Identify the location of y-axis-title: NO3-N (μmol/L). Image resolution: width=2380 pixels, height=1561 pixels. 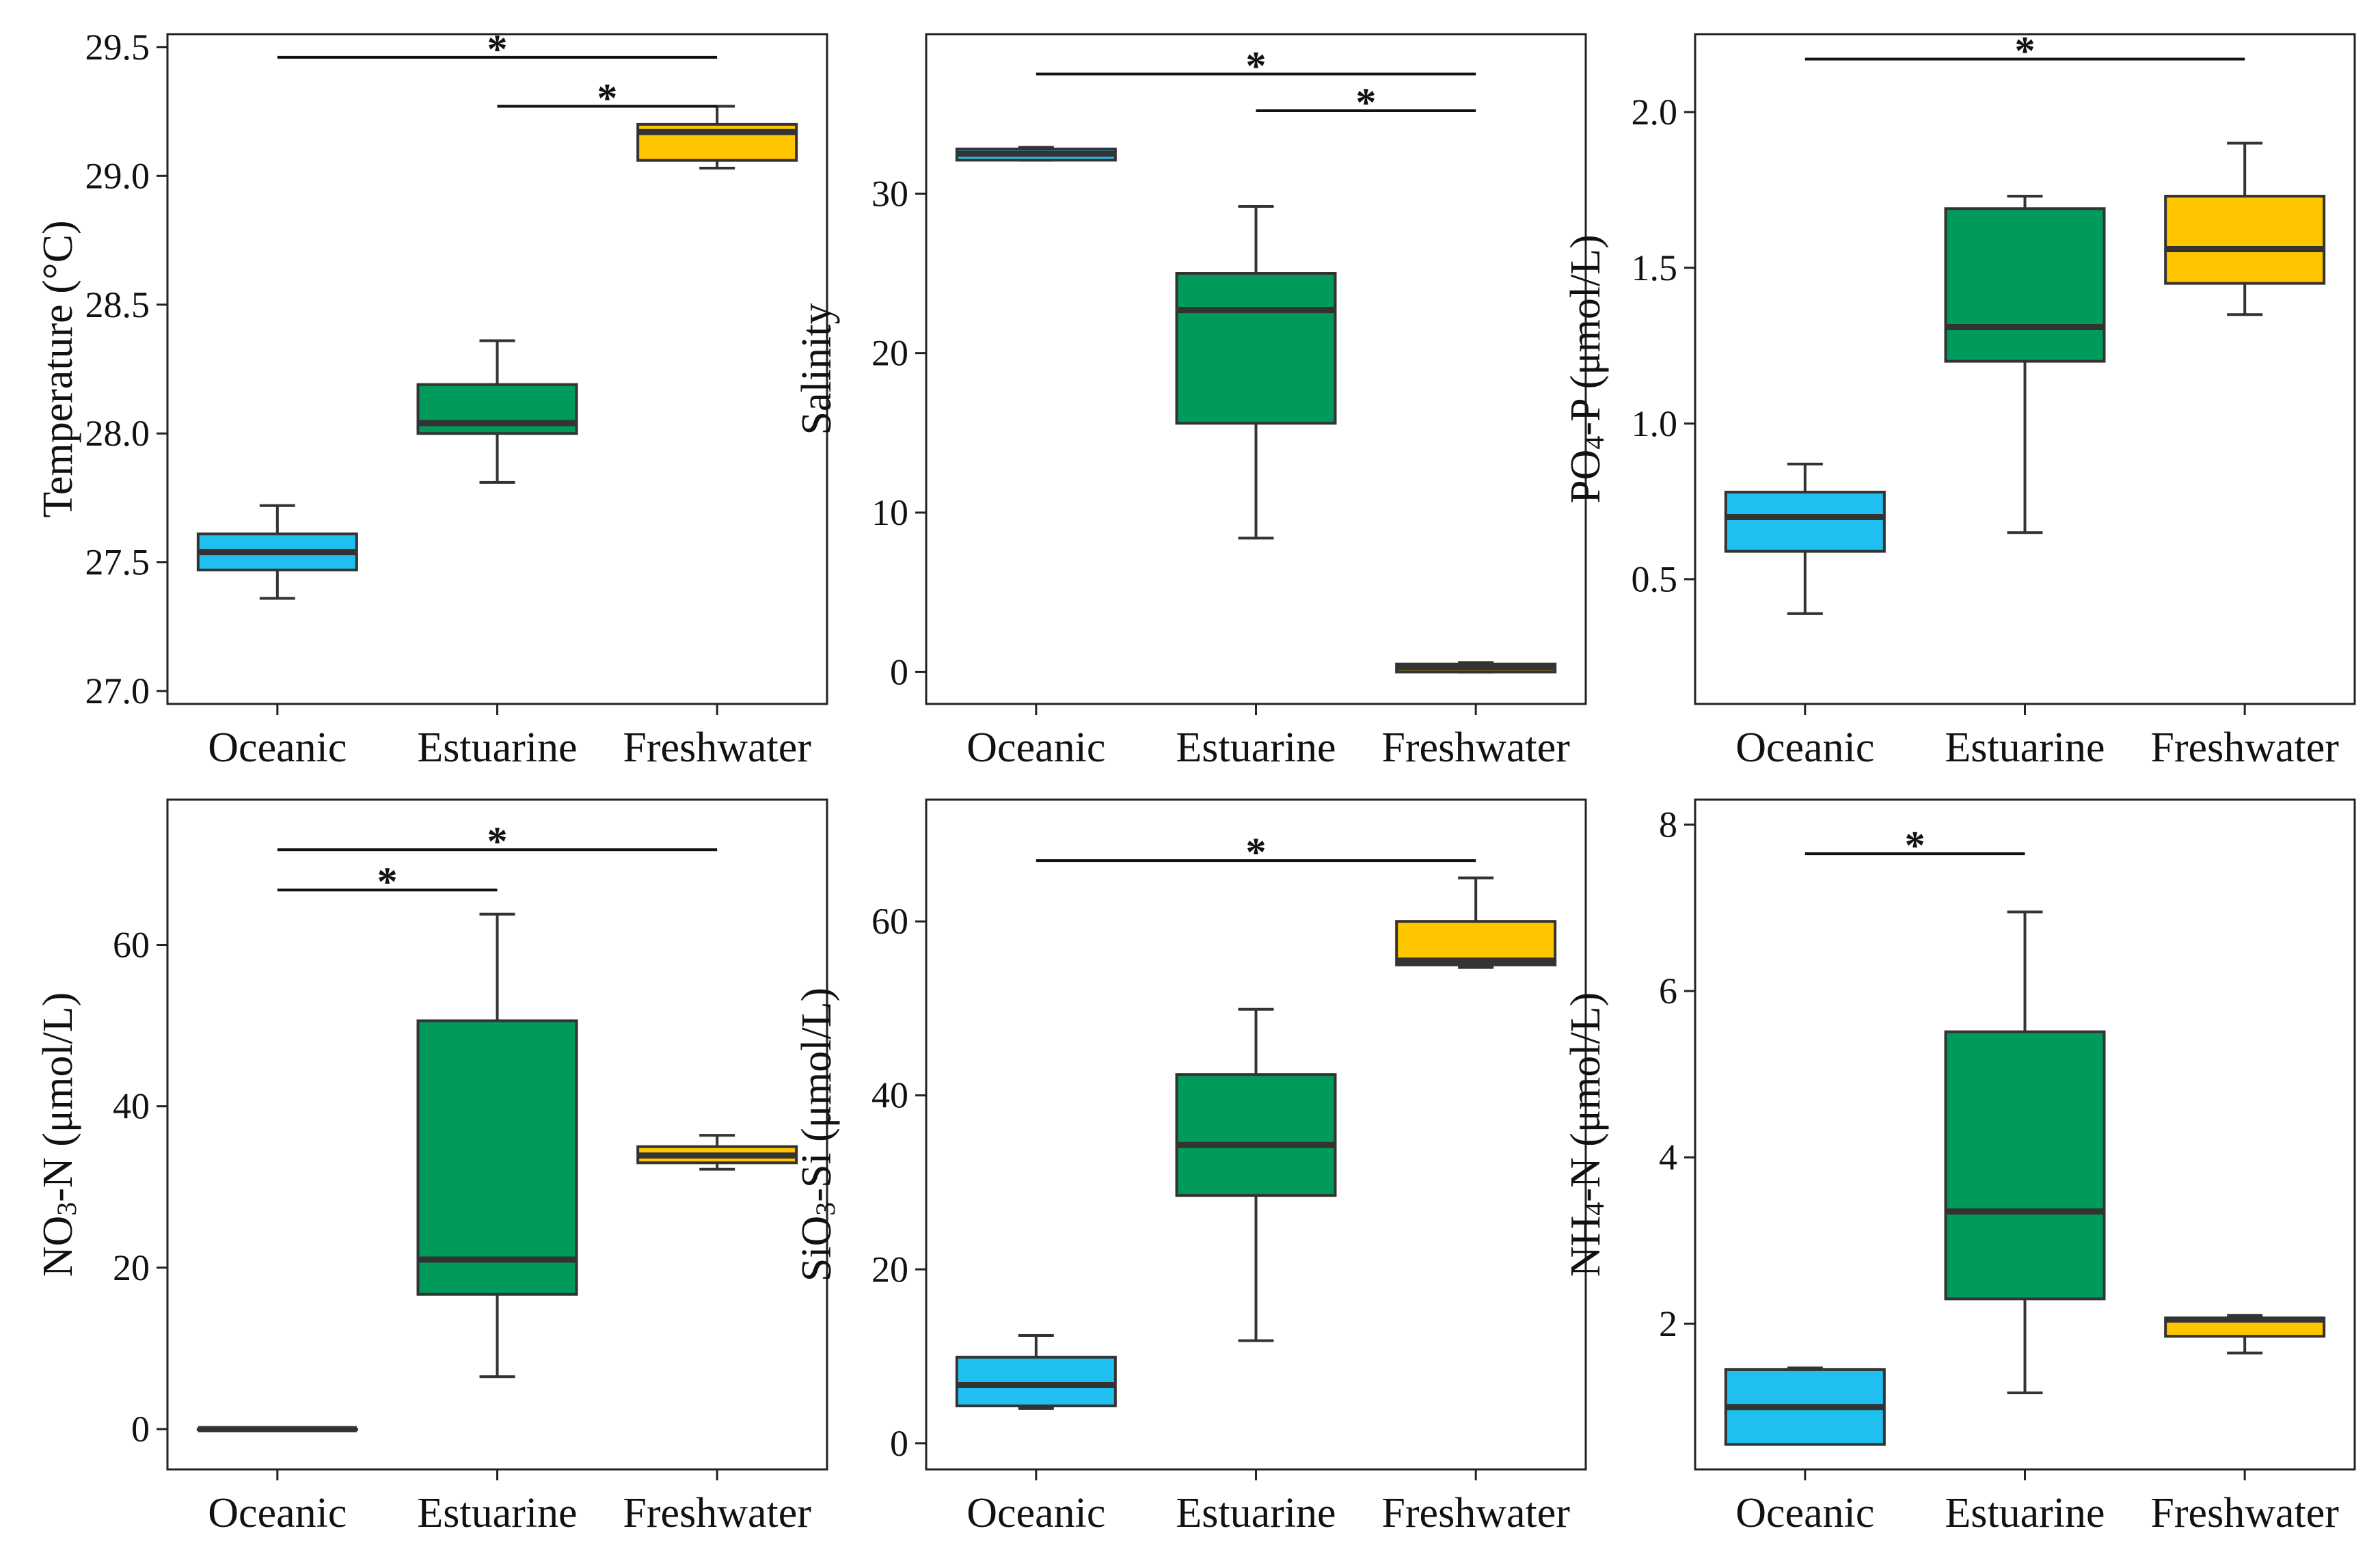
(58, 1134).